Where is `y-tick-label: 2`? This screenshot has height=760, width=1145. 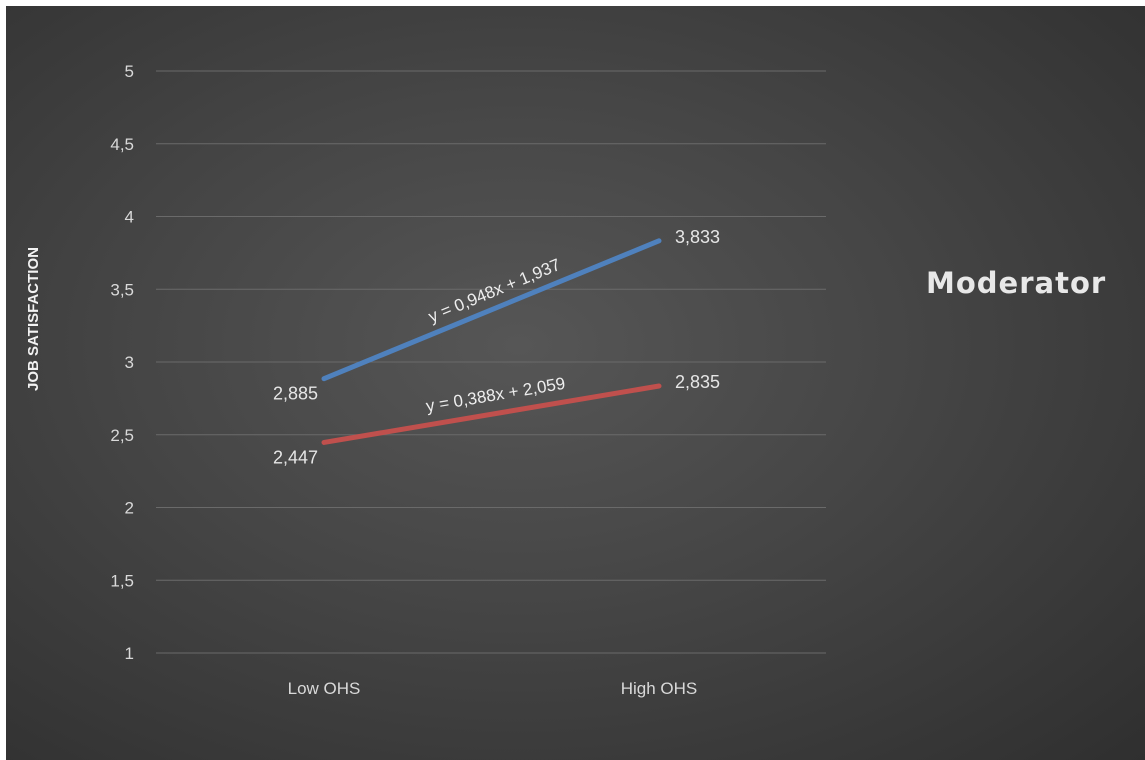 y-tick-label: 2 is located at coordinates (129, 508).